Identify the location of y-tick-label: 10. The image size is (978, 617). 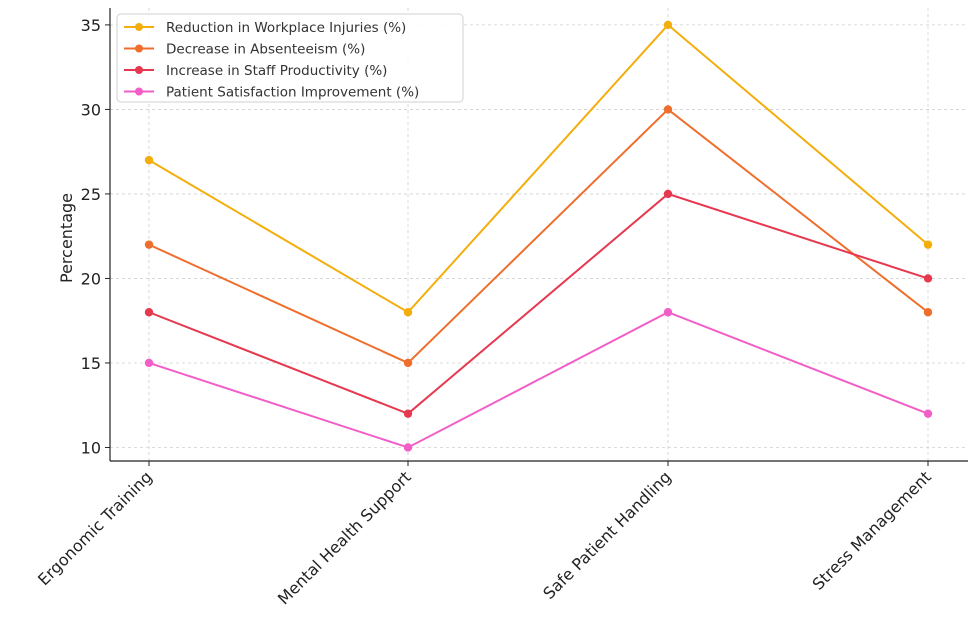
(91, 447).